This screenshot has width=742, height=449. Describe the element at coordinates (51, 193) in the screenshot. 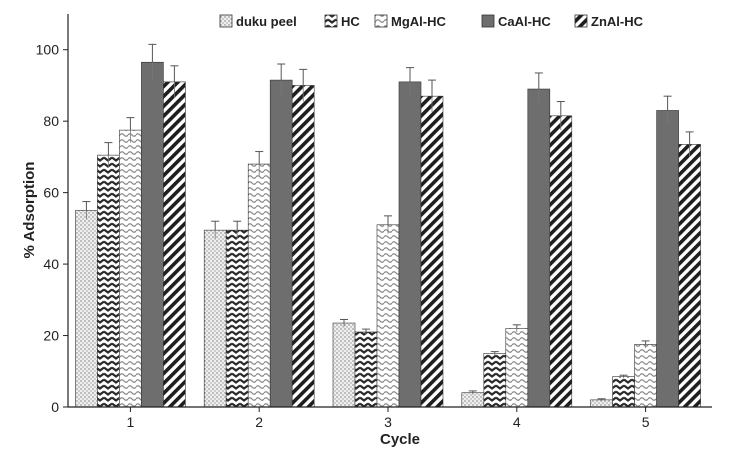

I see `y-tick-label: 60` at that location.